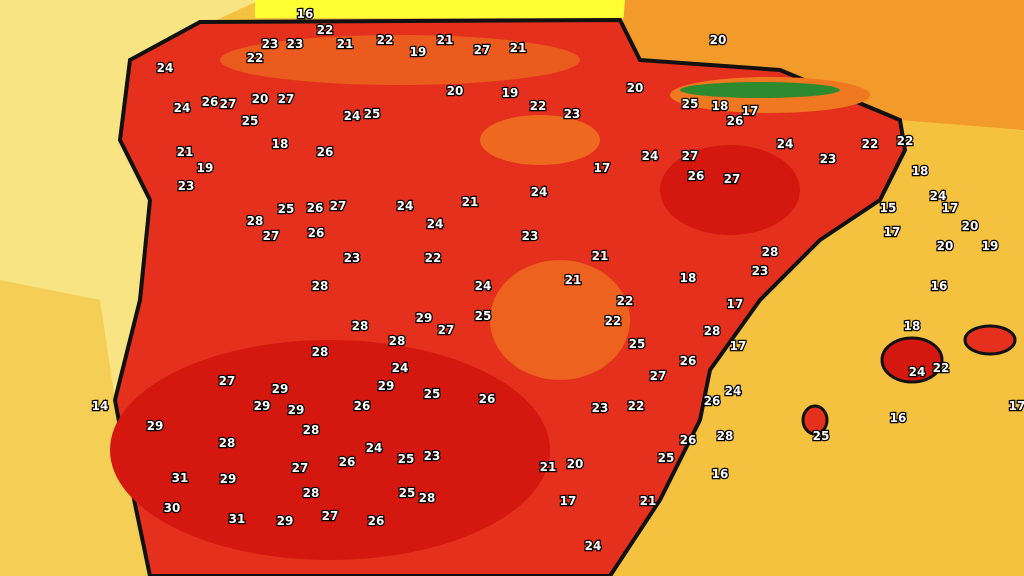  I want to click on temperature-label: 30, so click(172, 508).